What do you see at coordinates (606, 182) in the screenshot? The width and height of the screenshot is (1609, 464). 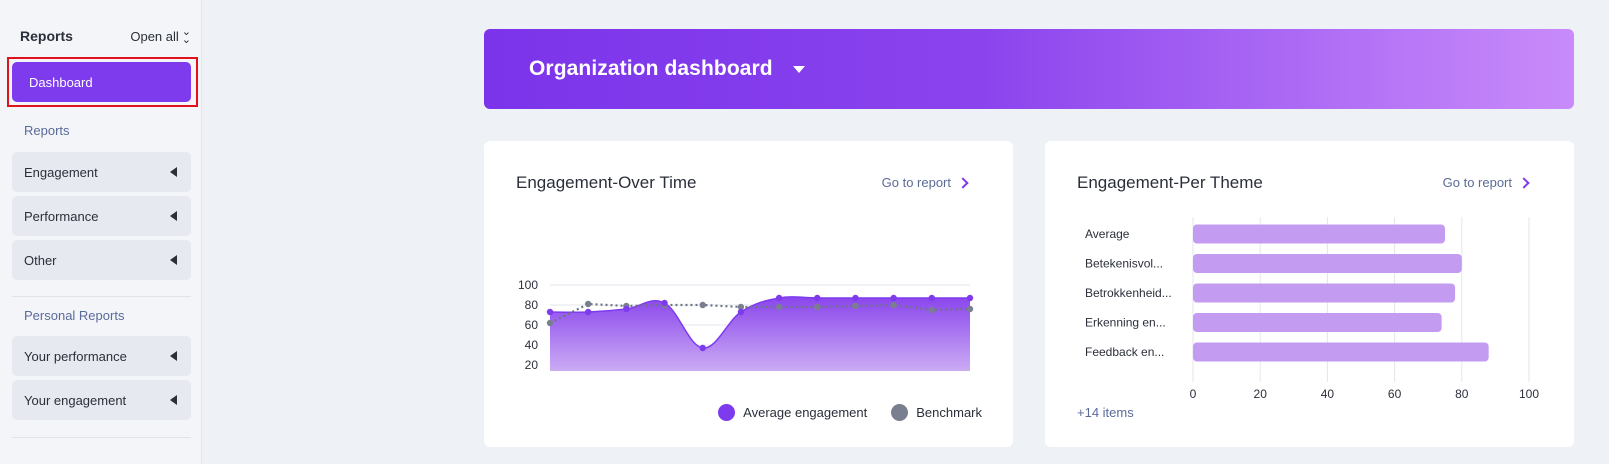 I see `card-title: Engagement-Over Time` at bounding box center [606, 182].